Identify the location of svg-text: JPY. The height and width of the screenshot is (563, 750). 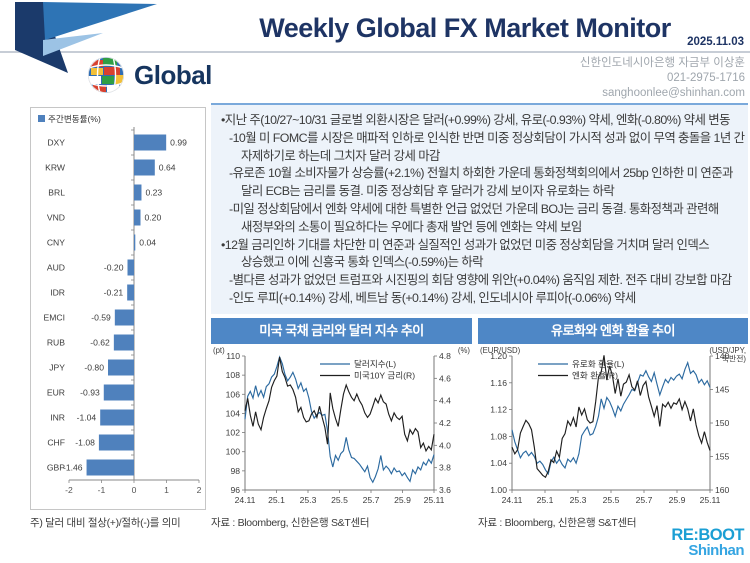
(57, 368).